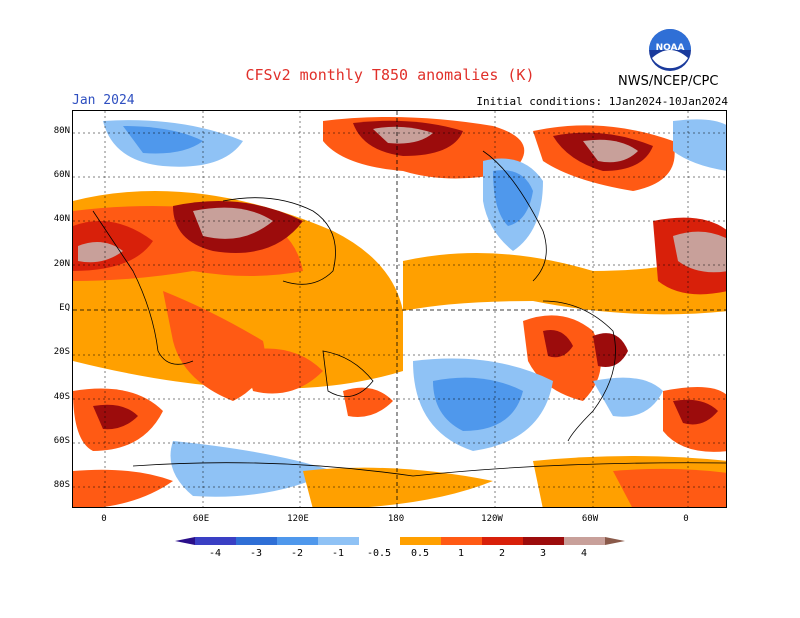 The height and width of the screenshot is (618, 800). Describe the element at coordinates (64, 308) in the screenshot. I see `lat-label: EQ` at that location.